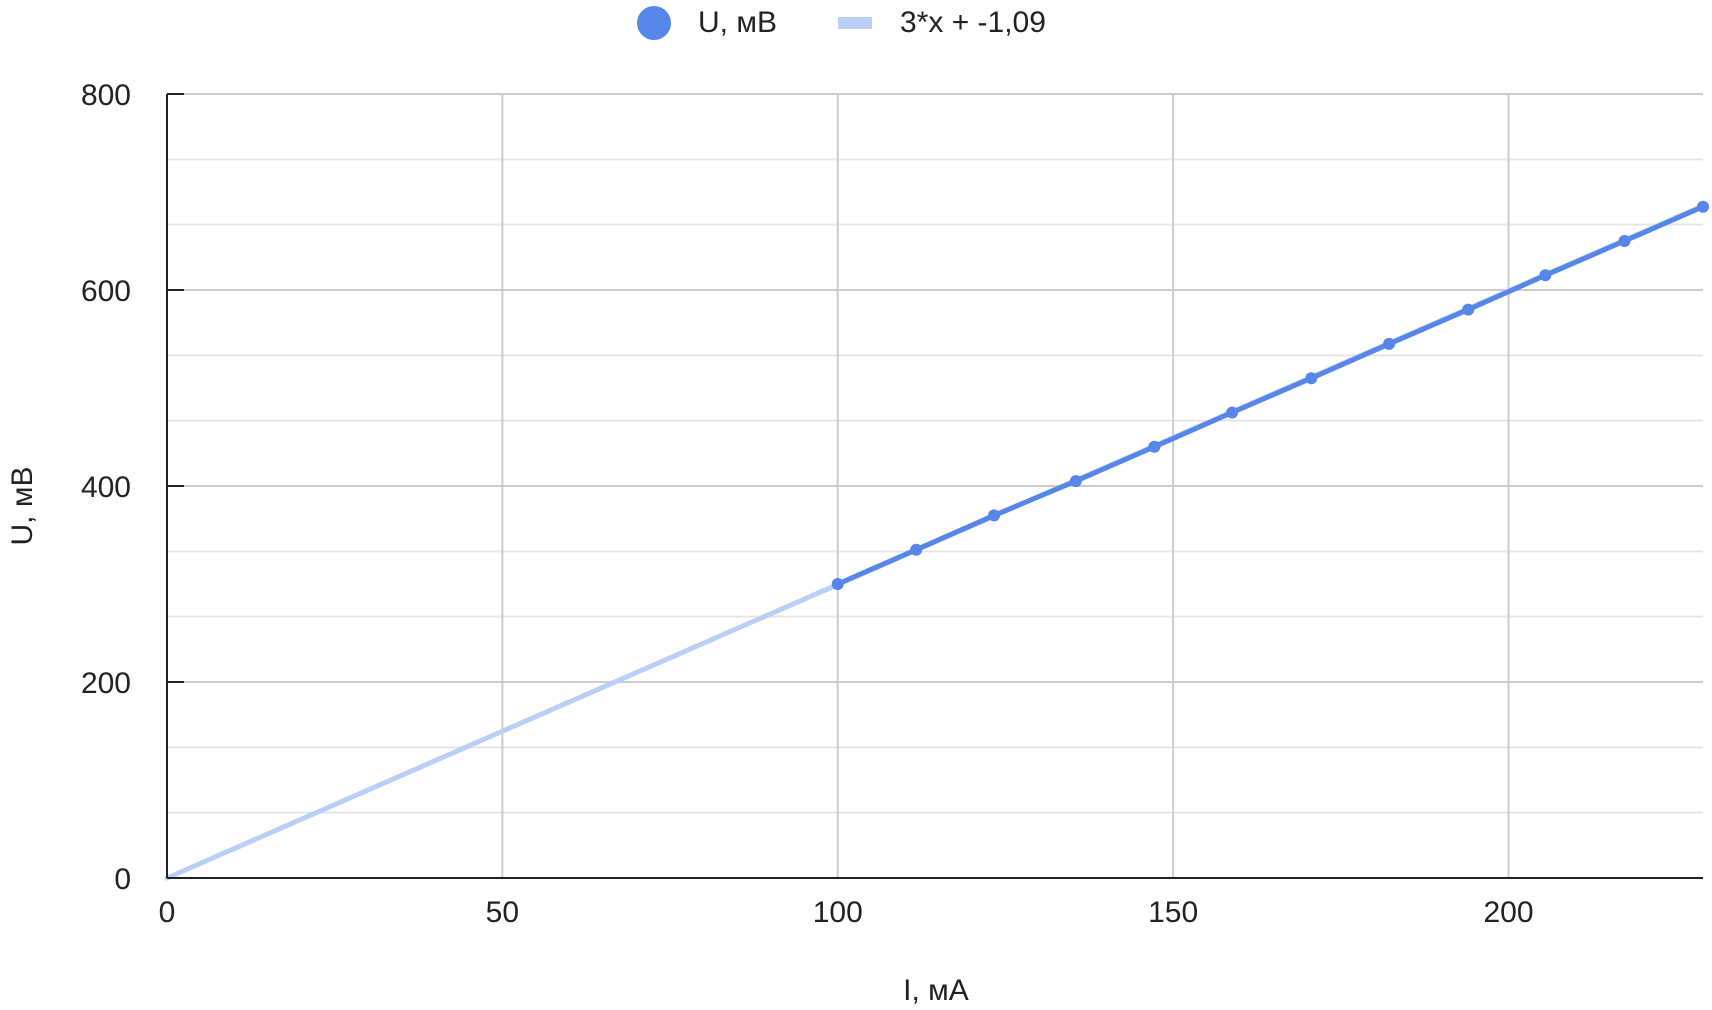  Describe the element at coordinates (737, 22) in the screenshot. I see `legend-label-points: U, мВ` at that location.